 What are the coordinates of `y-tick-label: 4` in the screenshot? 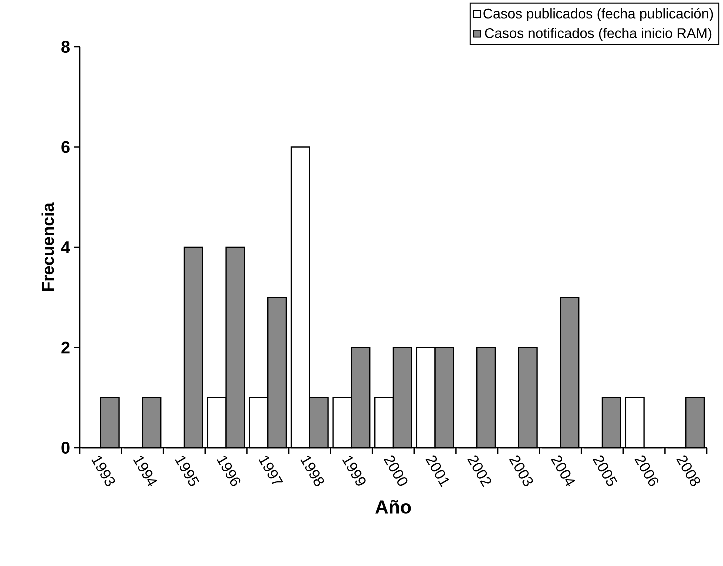 It's located at (65, 248).